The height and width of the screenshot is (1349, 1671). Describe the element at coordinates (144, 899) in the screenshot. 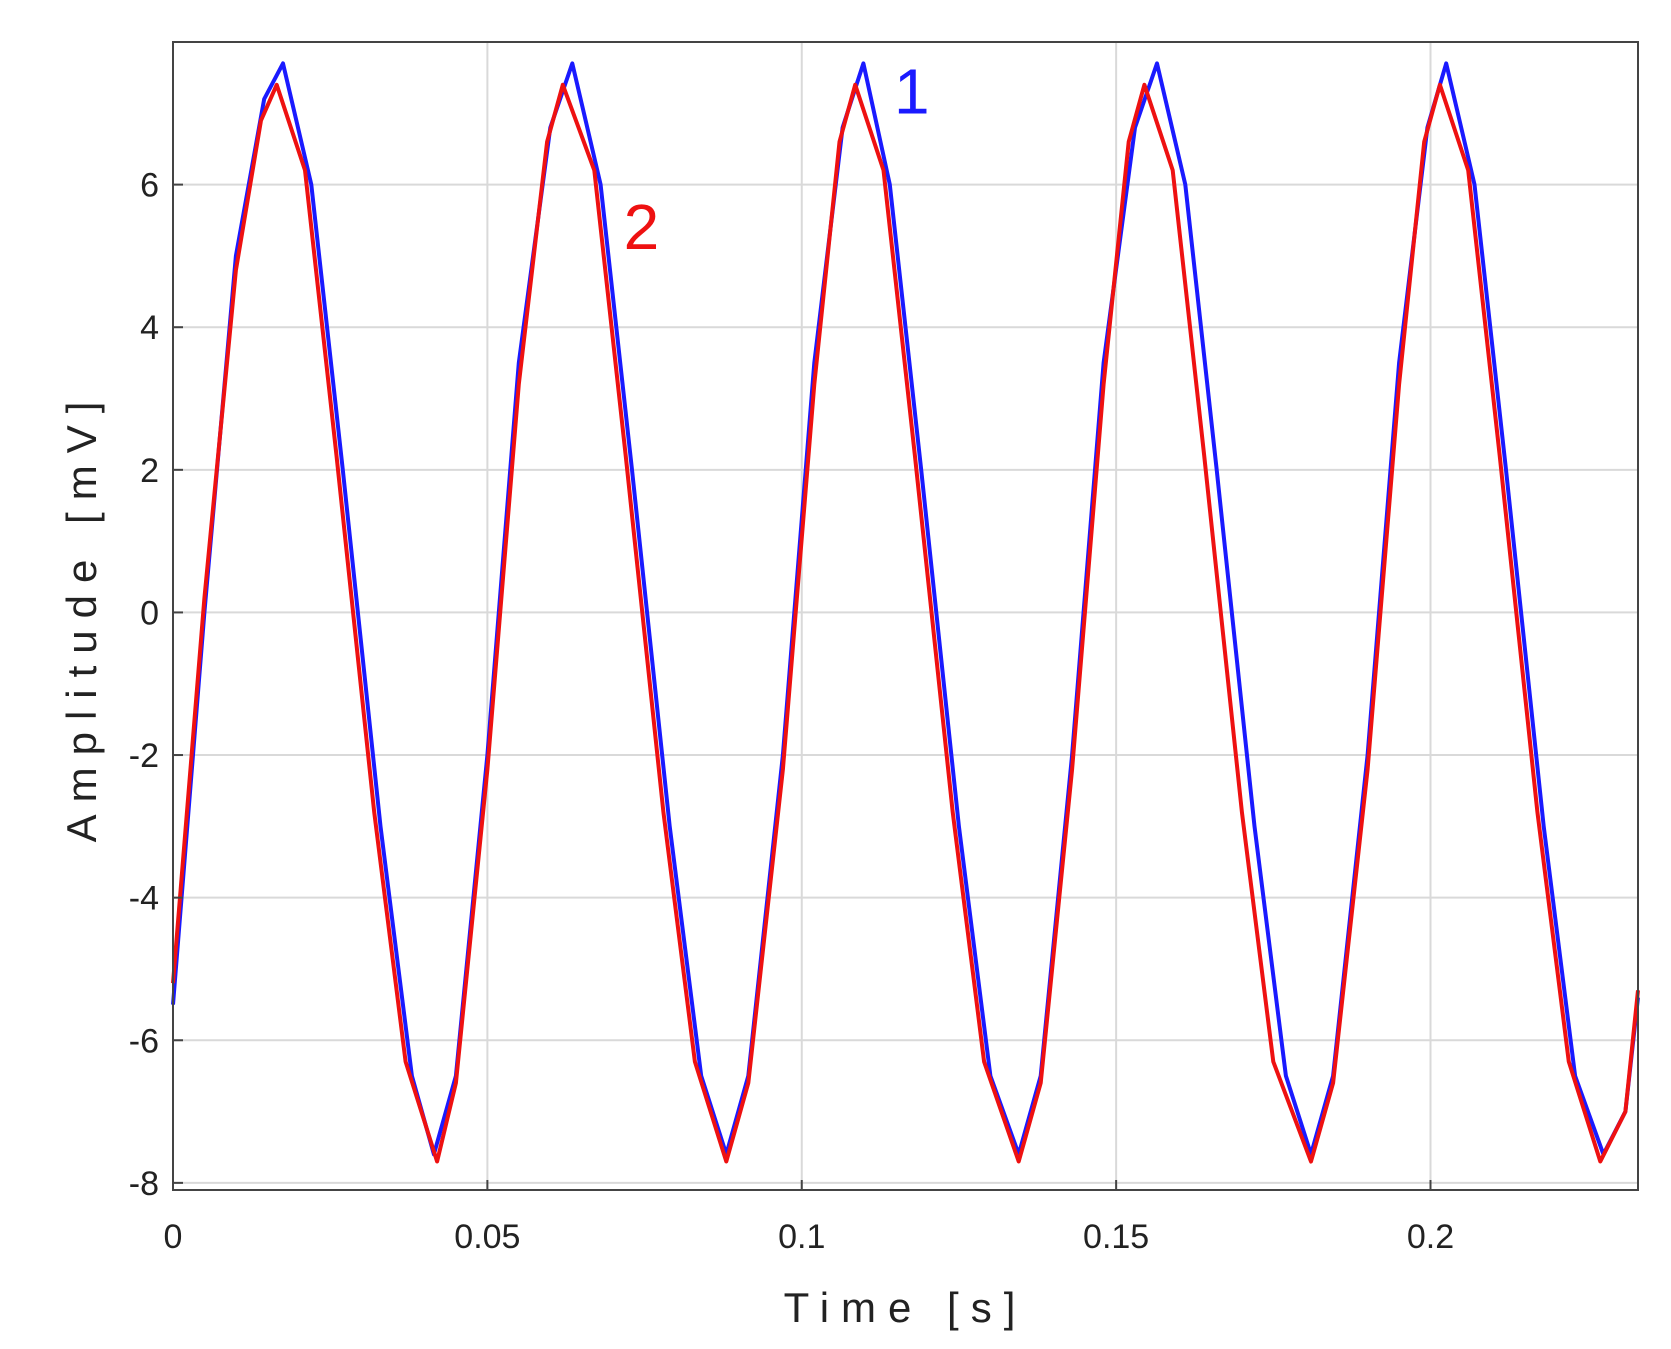

I see `y-tick-label: -4` at that location.